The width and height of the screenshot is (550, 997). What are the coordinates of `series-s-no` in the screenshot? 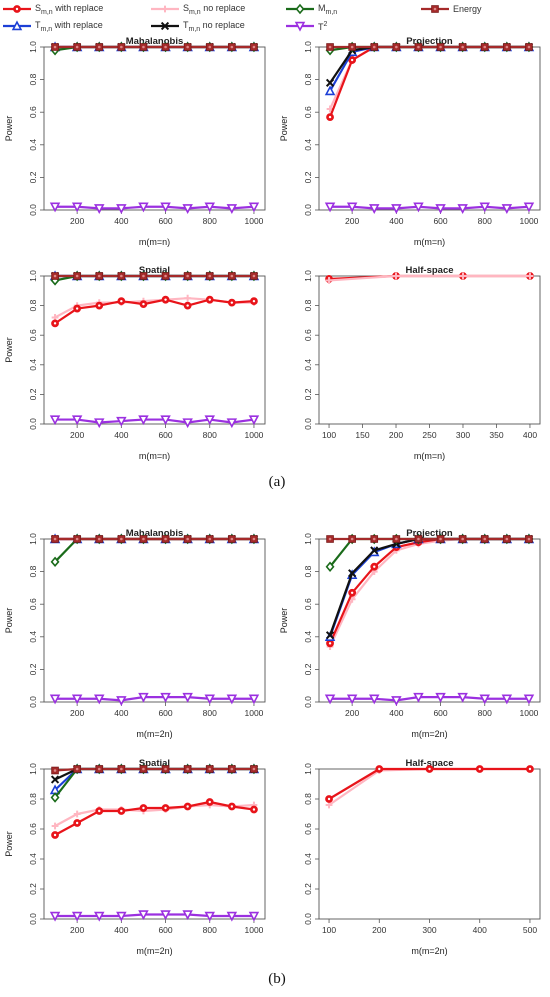 It's located at (429, 592).